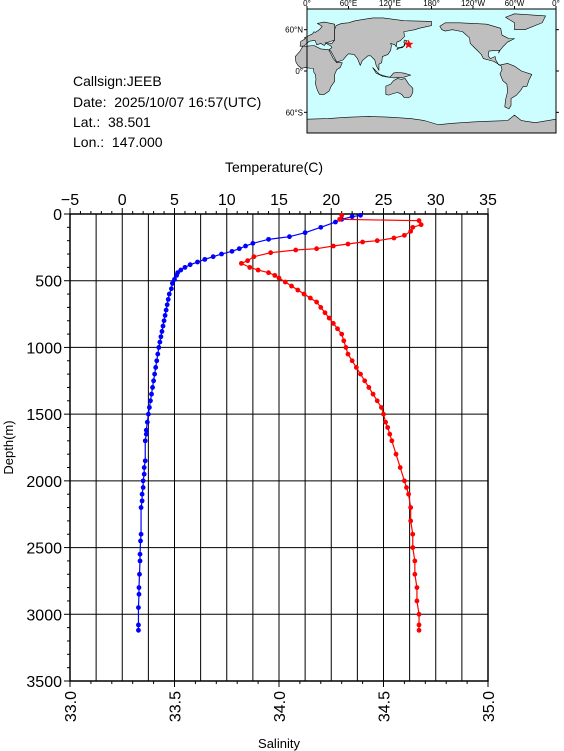  Describe the element at coordinates (227, 200) in the screenshot. I see `temperature-tick-label: 10` at that location.